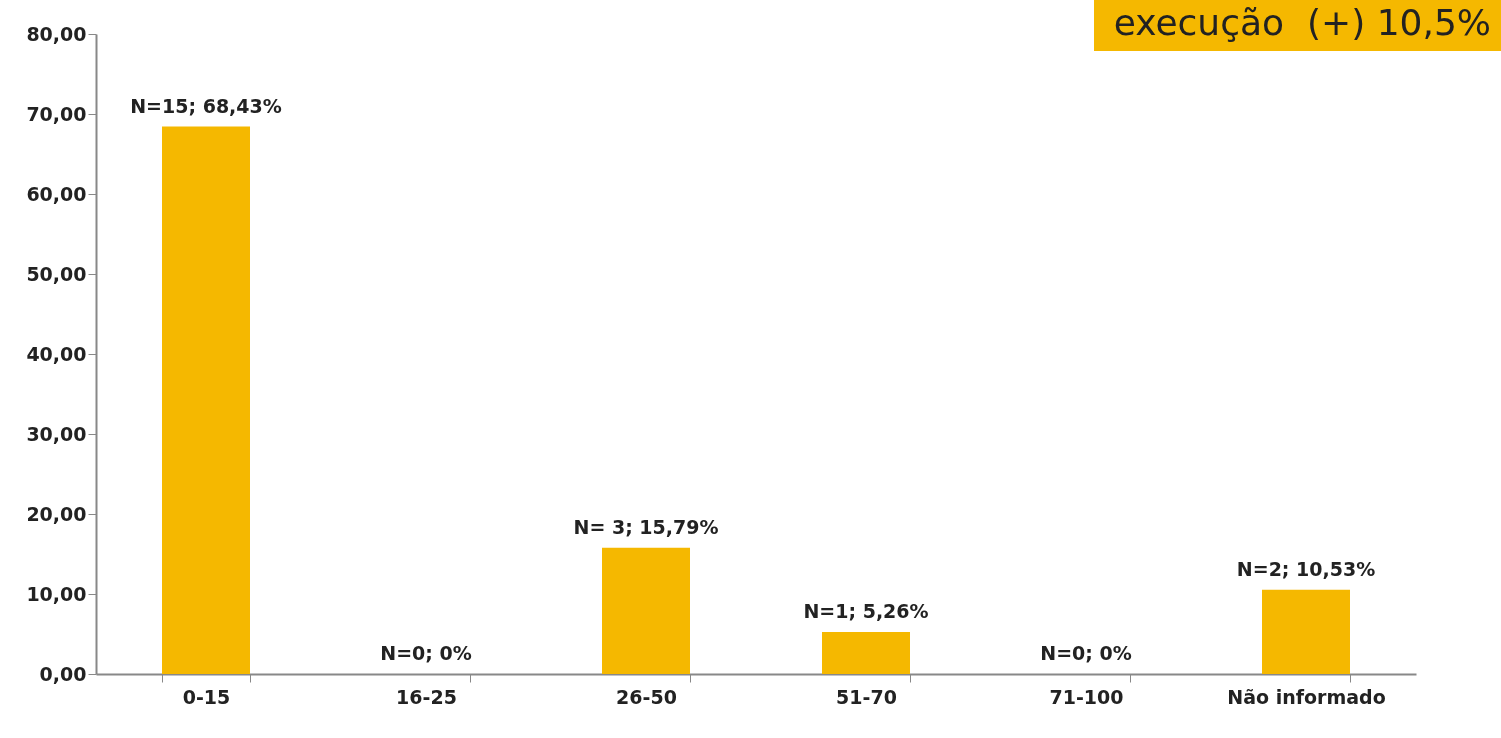 The image size is (1501, 738). Describe the element at coordinates (1297, 25) in the screenshot. I see `annotation: execução (+) 10,5%` at that location.